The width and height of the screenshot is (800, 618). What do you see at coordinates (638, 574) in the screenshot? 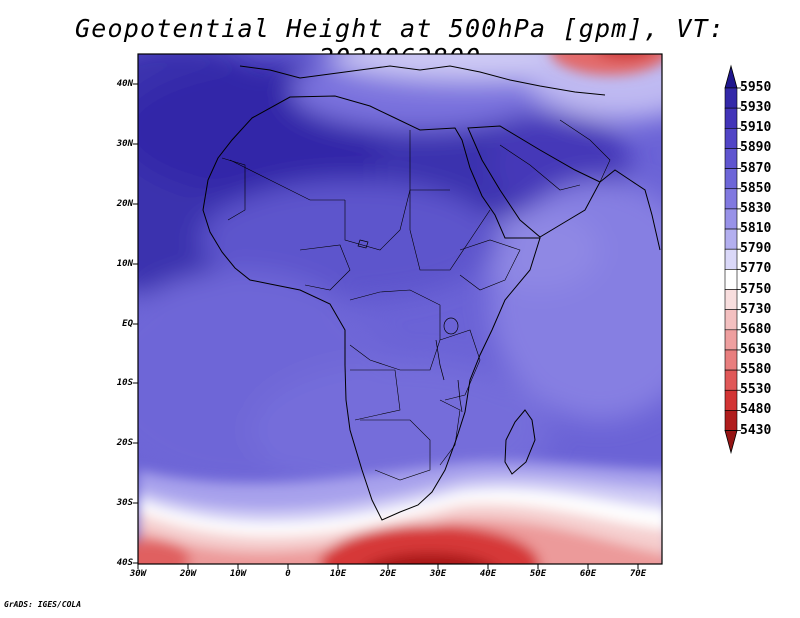
I see `lon-label-70e: 70E` at bounding box center [638, 574].